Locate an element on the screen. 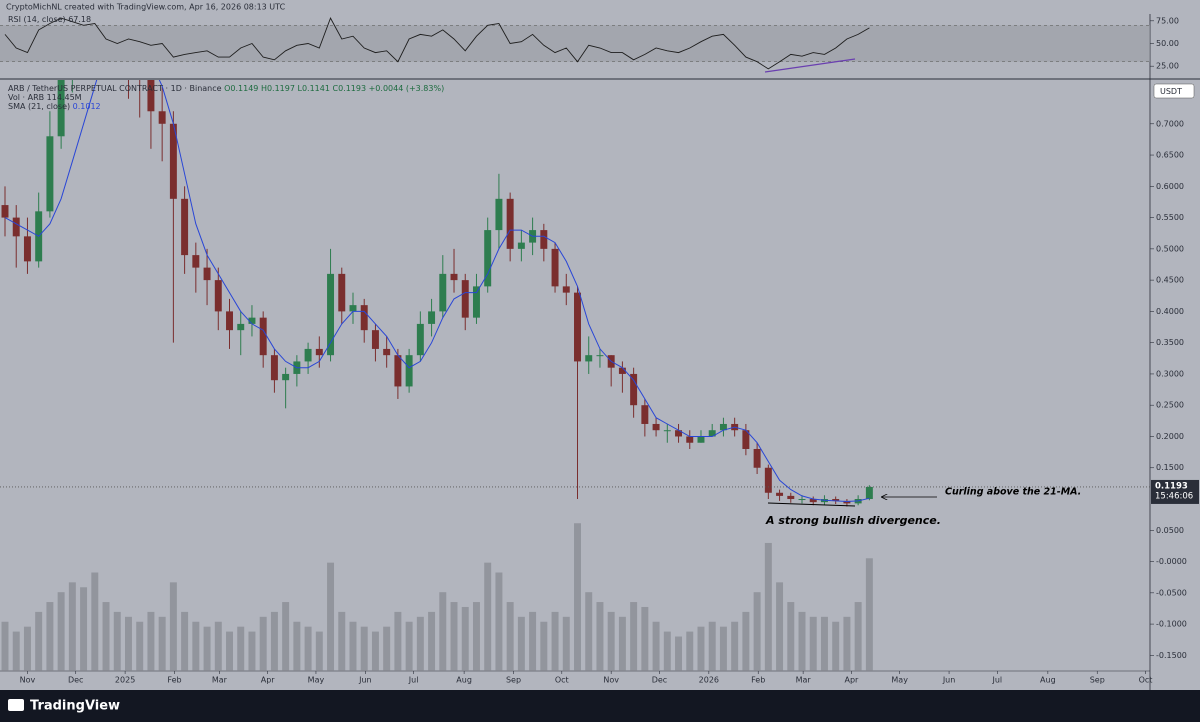 The image size is (1200, 722). x-tick-label: Feb is located at coordinates (758, 680).